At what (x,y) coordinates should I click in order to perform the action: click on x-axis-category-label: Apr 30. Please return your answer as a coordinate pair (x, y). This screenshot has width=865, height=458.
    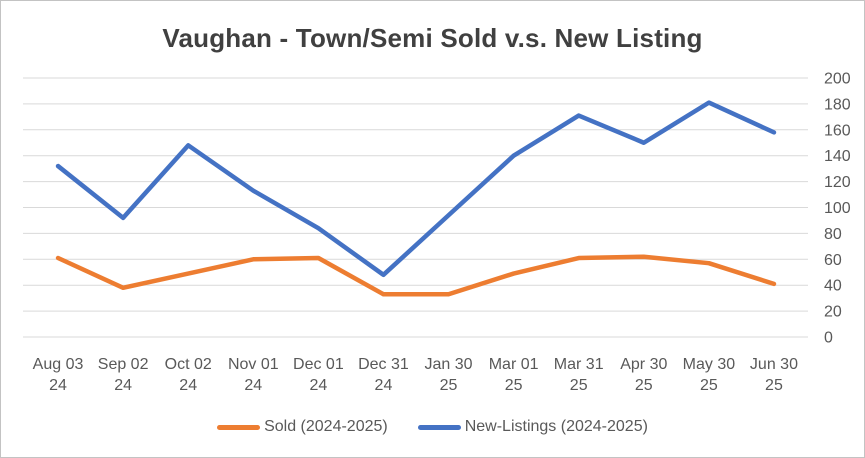
    Looking at the image, I should click on (643, 364).